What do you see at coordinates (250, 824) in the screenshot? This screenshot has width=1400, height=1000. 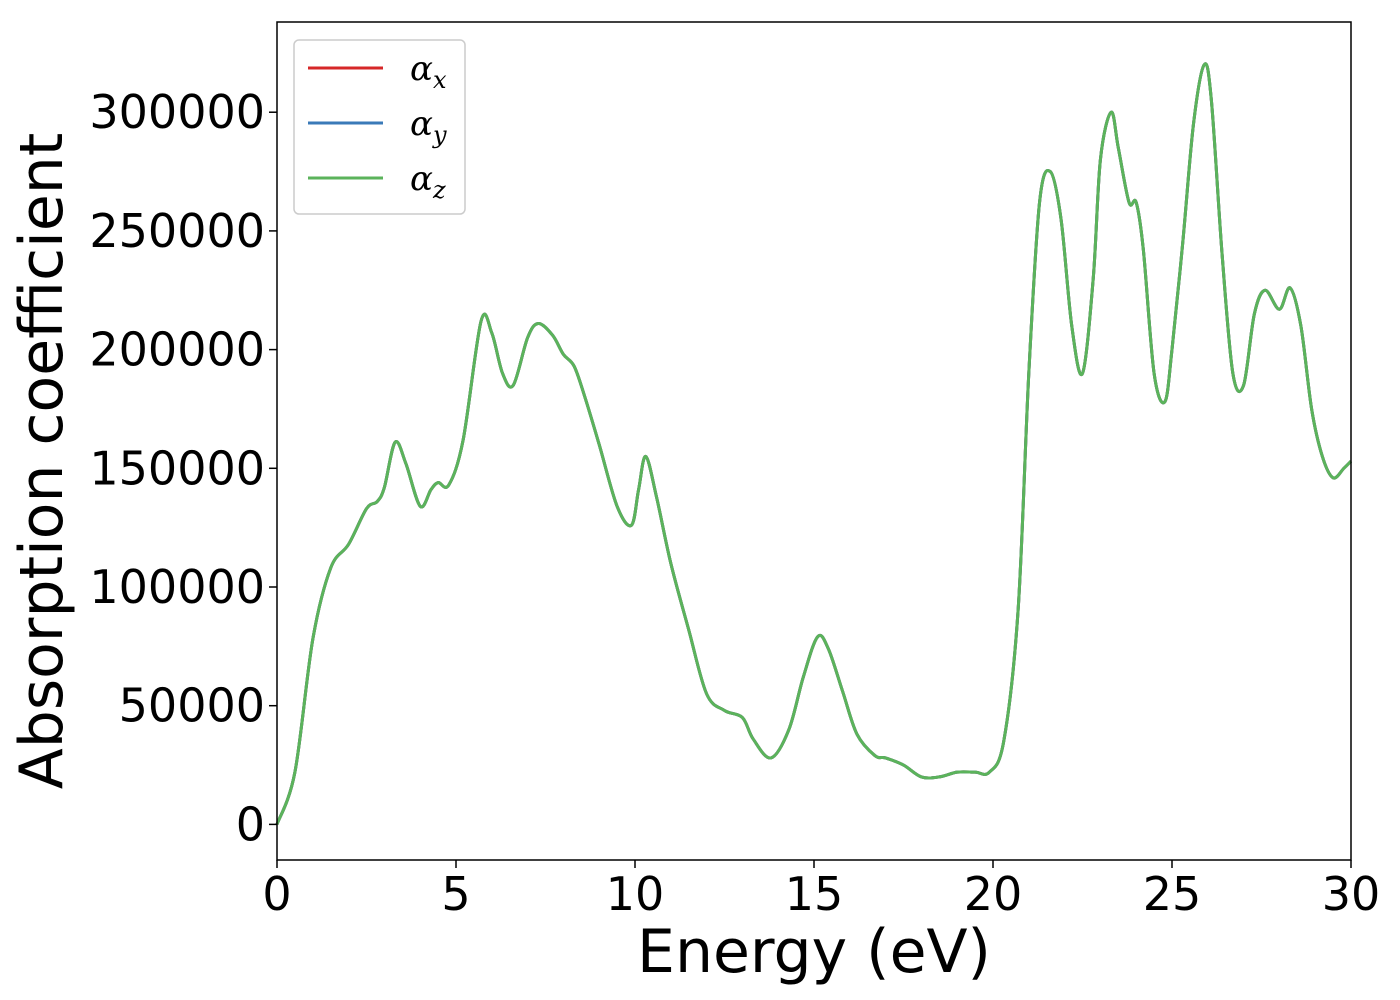 I see `y-tick-label: 0` at bounding box center [250, 824].